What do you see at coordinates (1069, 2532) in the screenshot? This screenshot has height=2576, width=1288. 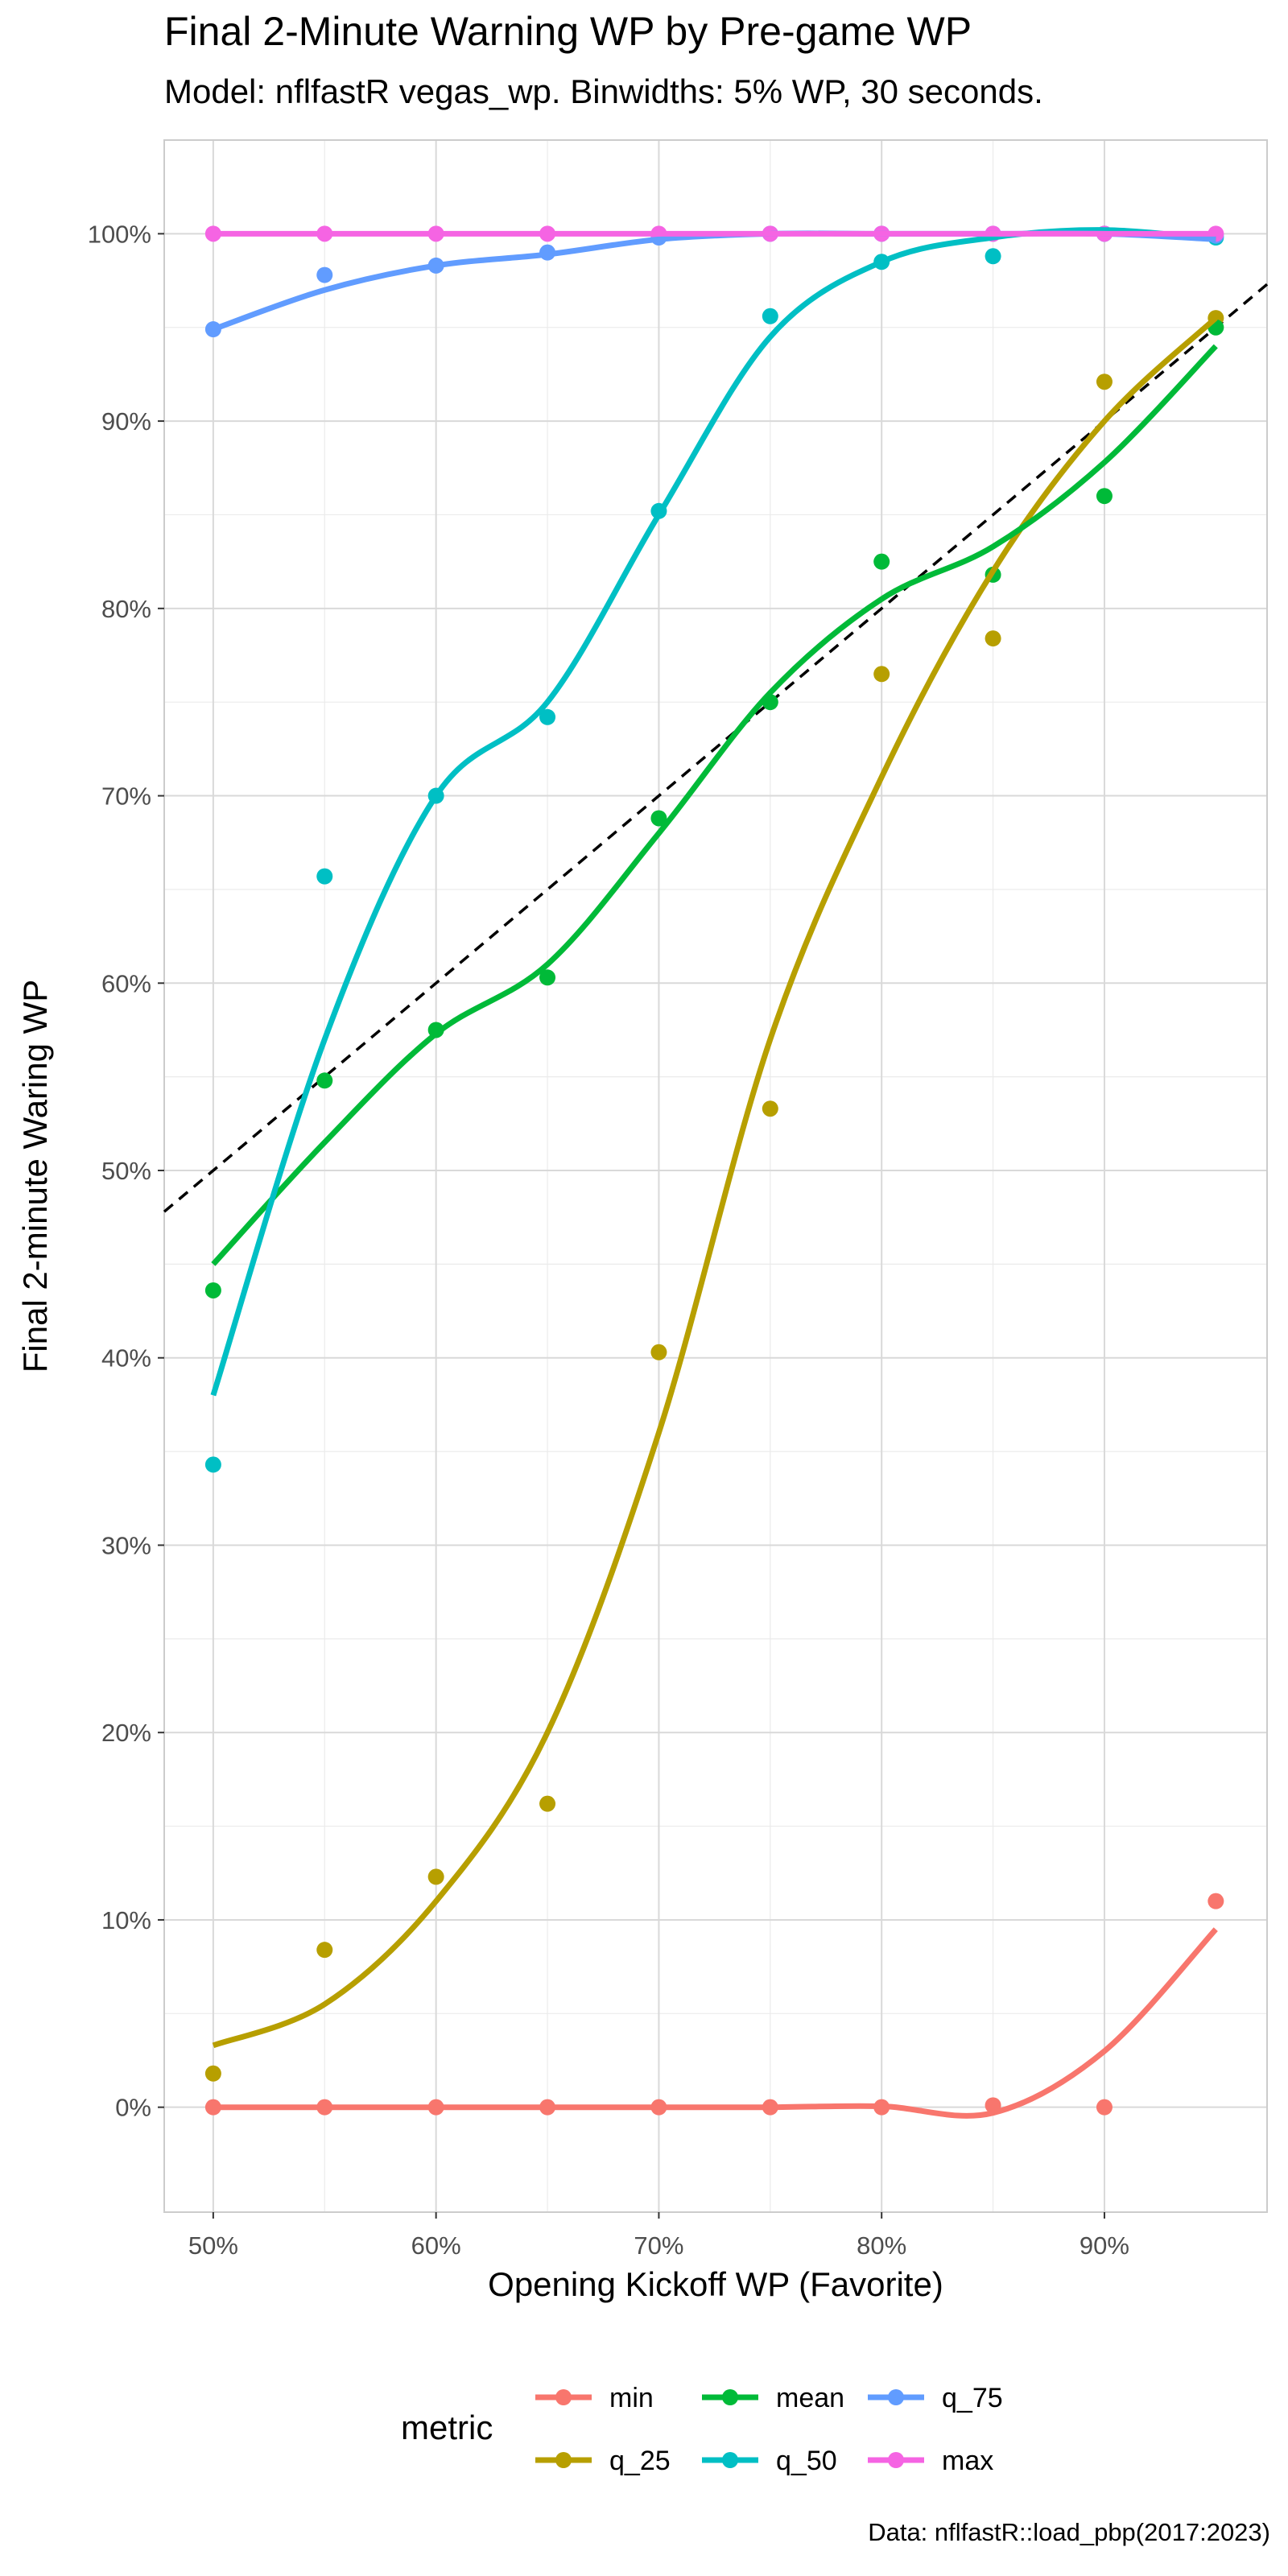 I see `chart-caption: Data: nflfastR::load_pbp(2017:2023)` at bounding box center [1069, 2532].